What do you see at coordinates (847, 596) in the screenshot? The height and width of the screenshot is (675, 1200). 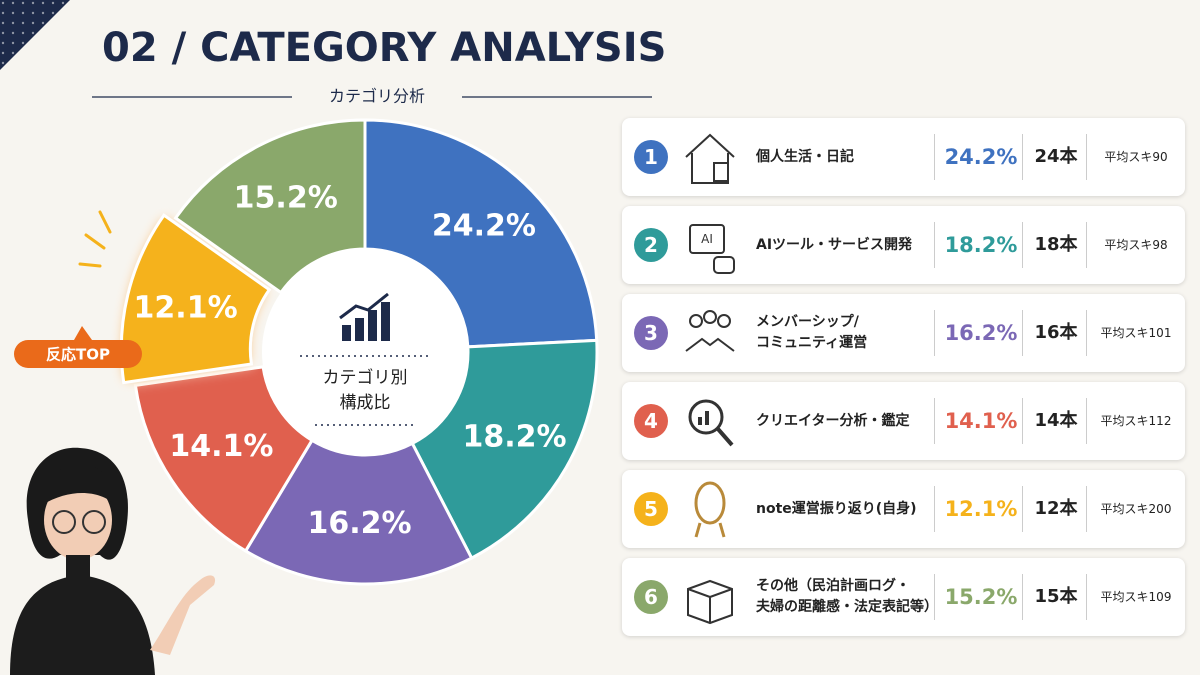 I see `category-name: その他（民泊計画ログ・ 夫婦の距離感・法定表記等）` at bounding box center [847, 596].